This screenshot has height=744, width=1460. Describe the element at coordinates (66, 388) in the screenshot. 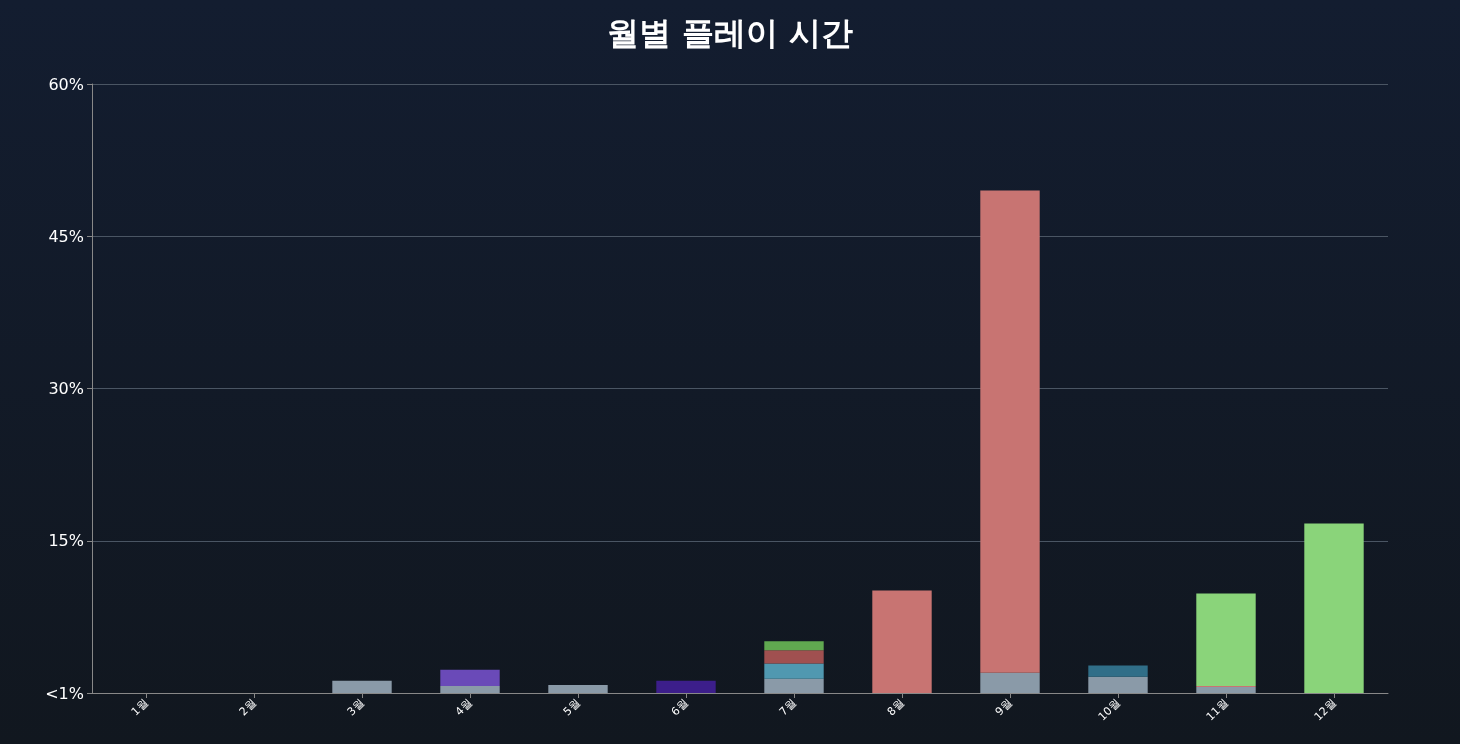

I see `y-tick-label: 30%` at that location.